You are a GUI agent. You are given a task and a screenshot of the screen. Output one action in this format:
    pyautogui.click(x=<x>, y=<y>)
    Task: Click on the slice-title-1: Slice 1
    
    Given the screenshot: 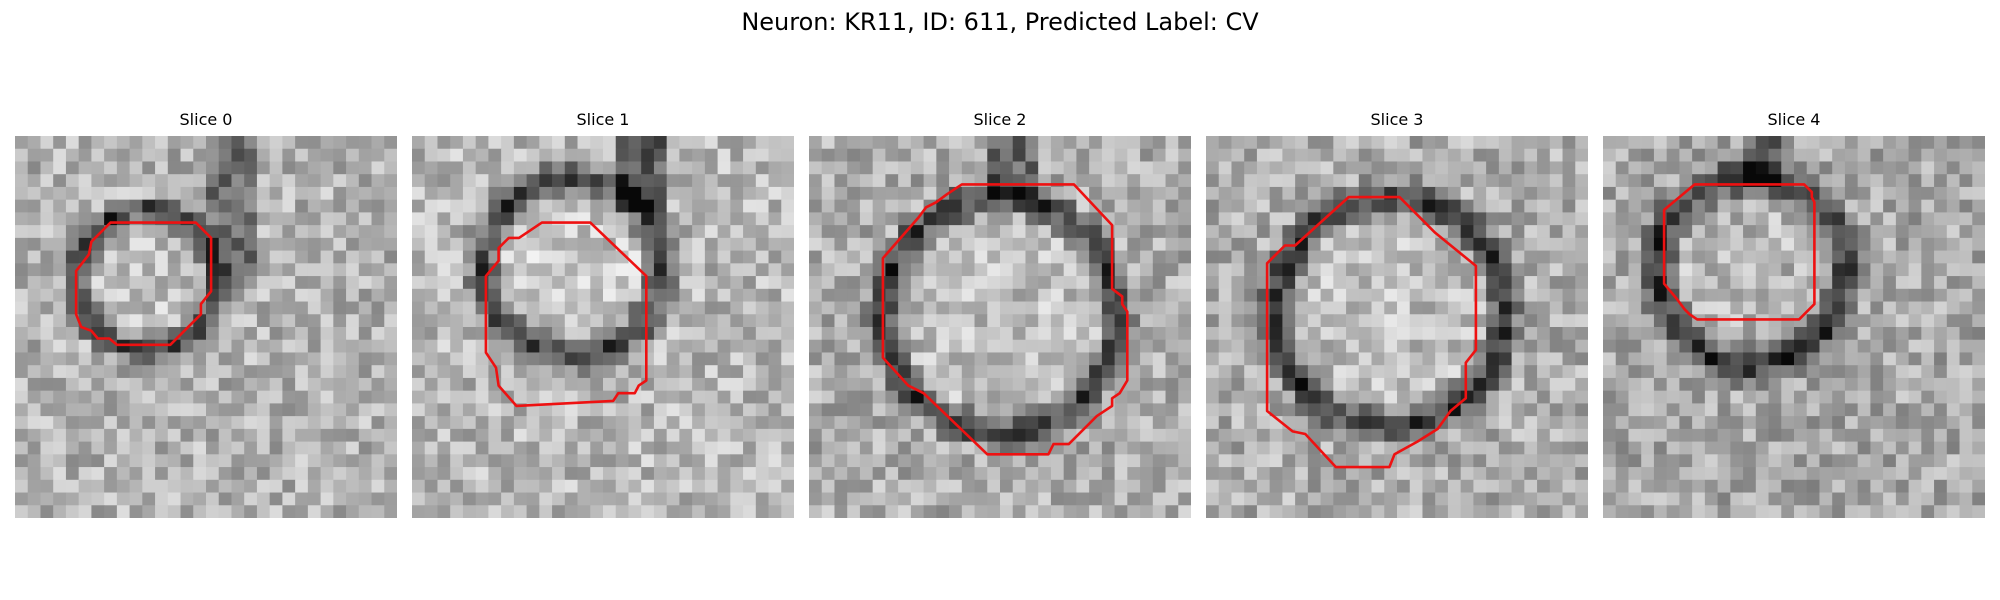 What is the action you would take?
    pyautogui.click(x=603, y=119)
    